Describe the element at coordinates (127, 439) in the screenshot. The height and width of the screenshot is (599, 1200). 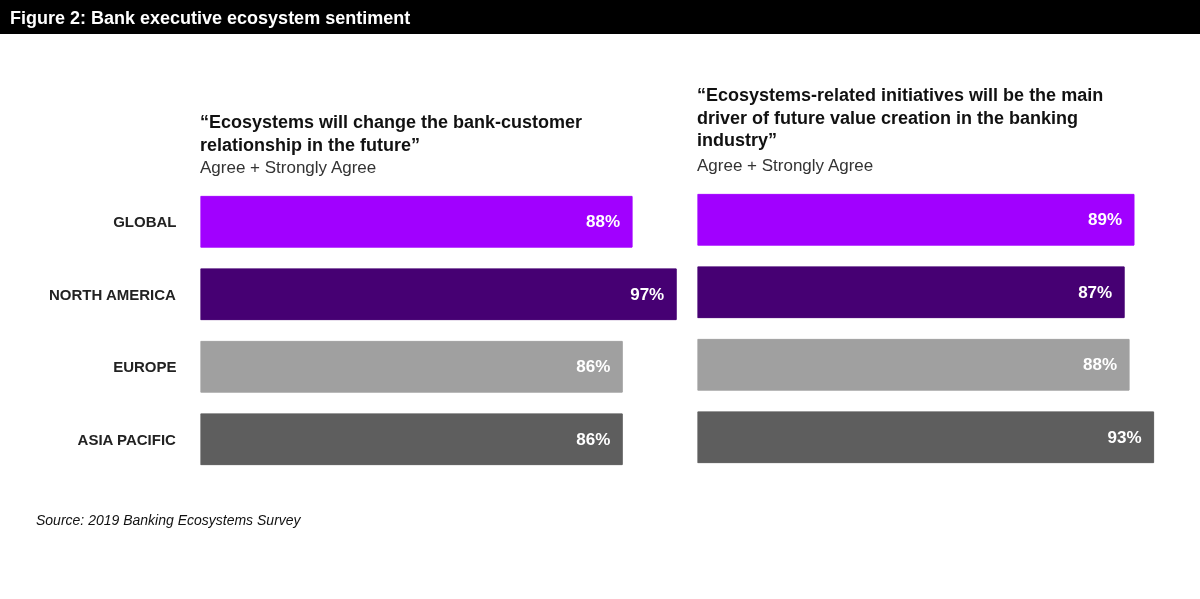
I see `y-tick-label: ASIA PACIFIC` at that location.